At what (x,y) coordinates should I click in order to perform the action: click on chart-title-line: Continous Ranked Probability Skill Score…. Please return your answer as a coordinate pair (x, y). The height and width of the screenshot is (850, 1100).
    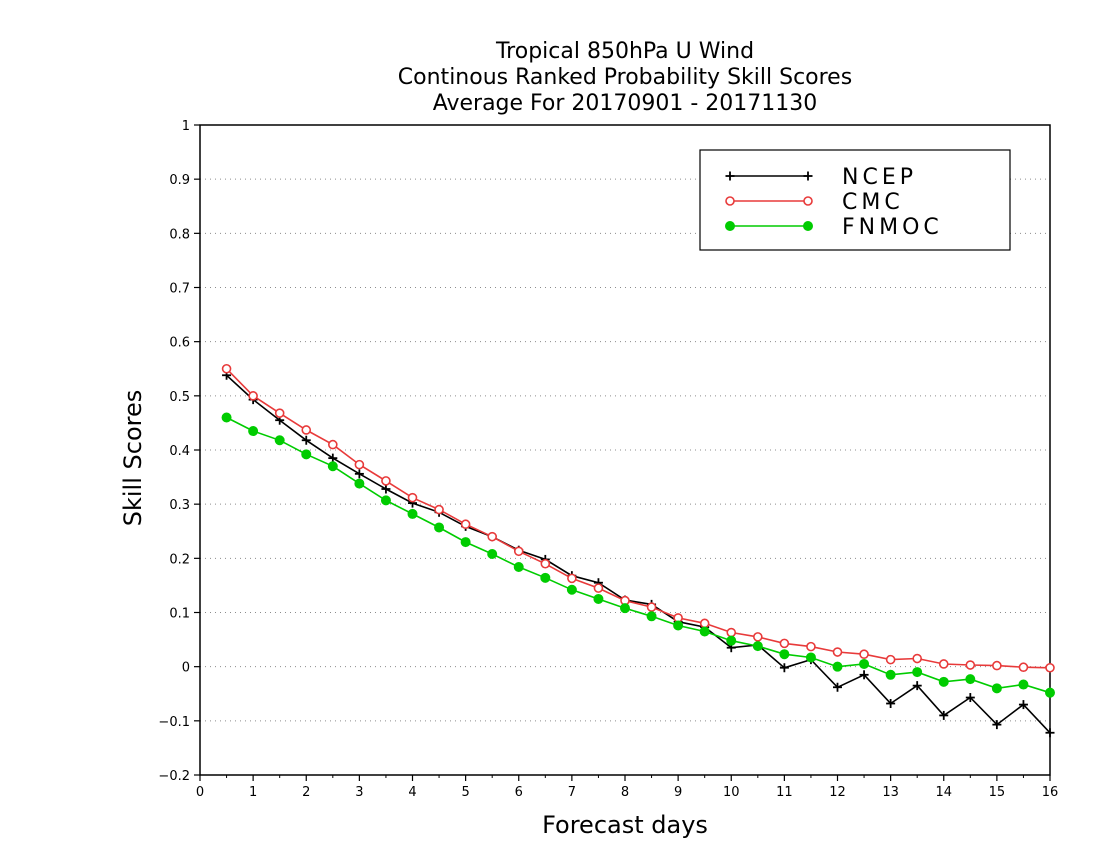
    Looking at the image, I should click on (625, 77).